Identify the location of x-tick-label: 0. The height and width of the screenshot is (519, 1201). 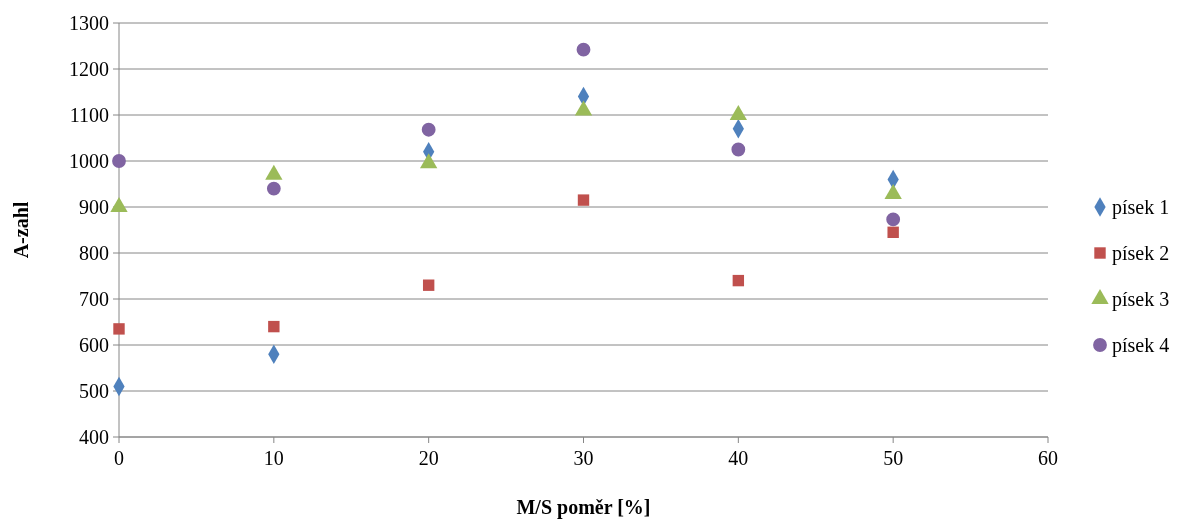
(119, 458).